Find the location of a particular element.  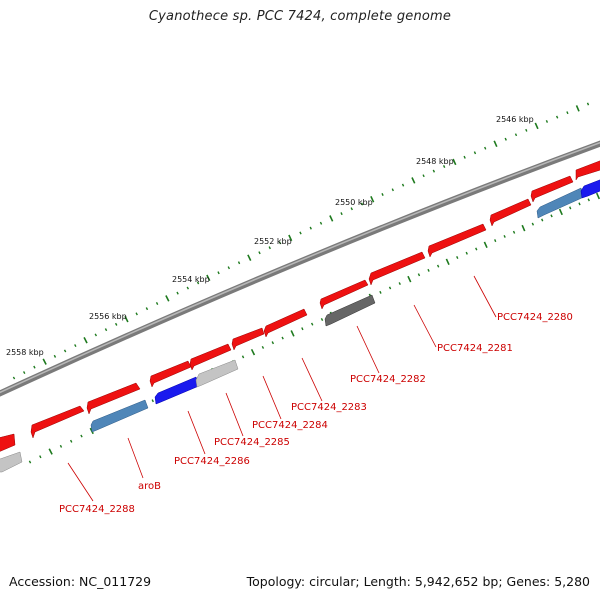

gene-label-pcc7424-2281: PCC7424_2281 is located at coordinates (475, 348).